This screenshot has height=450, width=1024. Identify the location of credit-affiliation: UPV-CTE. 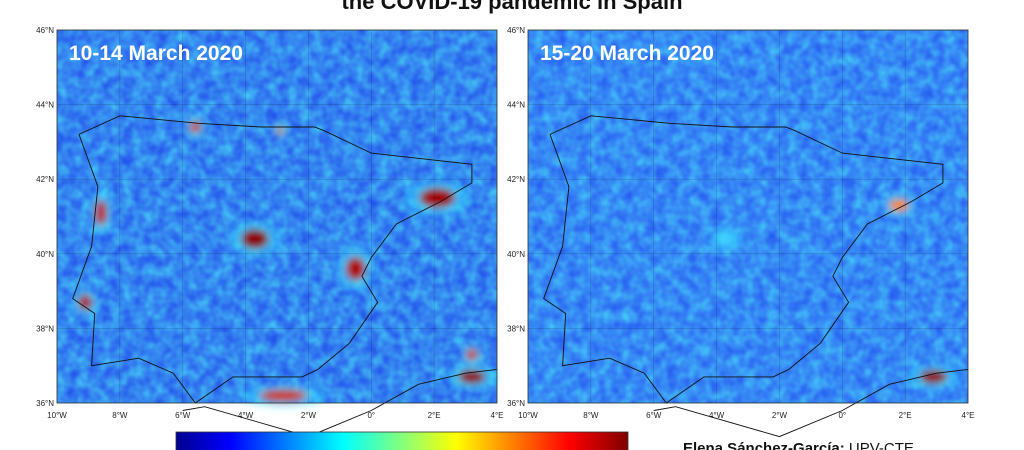
(881, 445).